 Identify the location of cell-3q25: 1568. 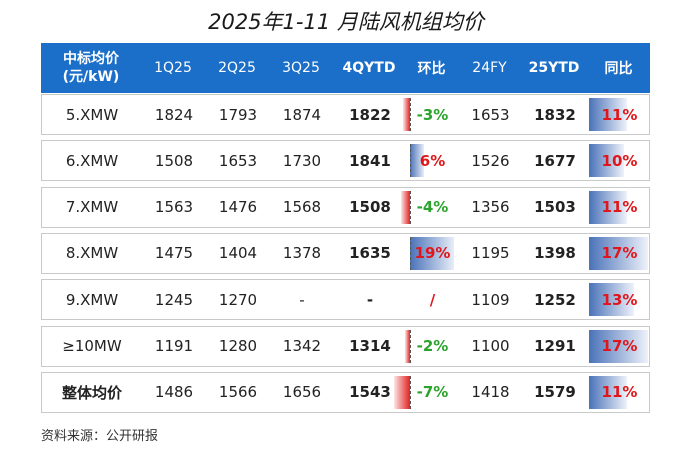
(302, 207).